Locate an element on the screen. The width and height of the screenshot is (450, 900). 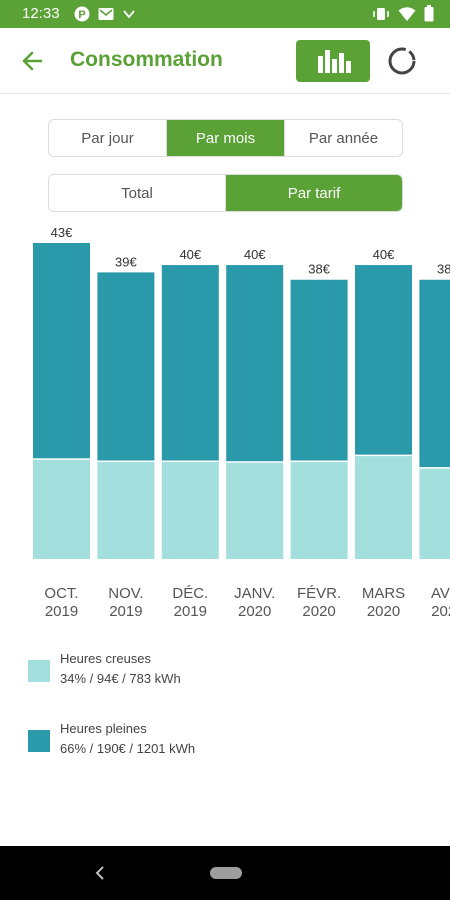
gmail-icon is located at coordinates (106, 14).